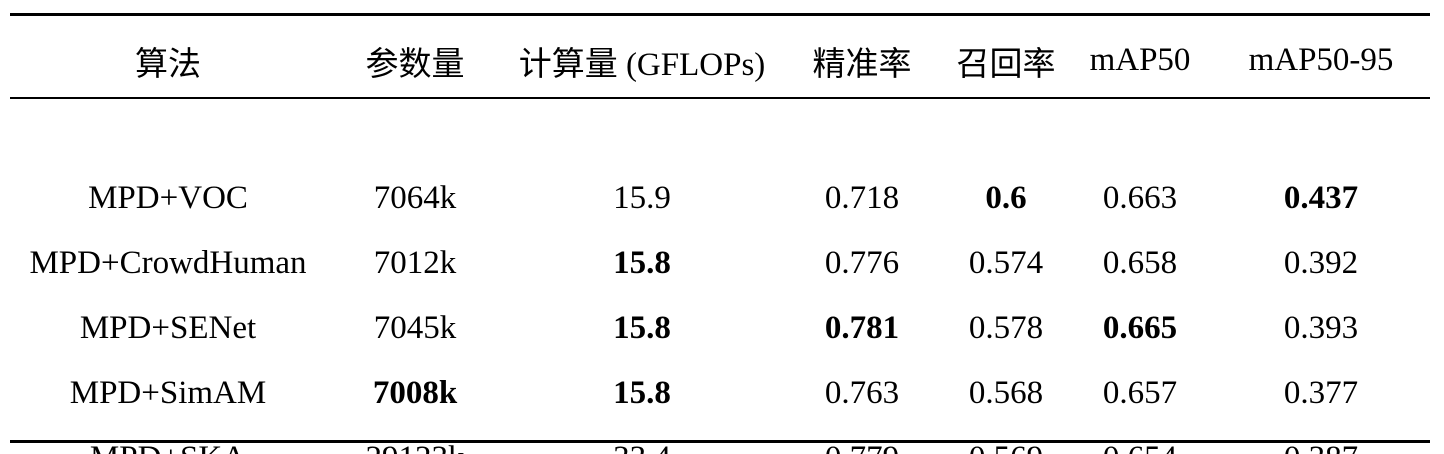 This screenshot has height=454, width=1444. I want to click on cell-params: 29123k, so click(415, 440).